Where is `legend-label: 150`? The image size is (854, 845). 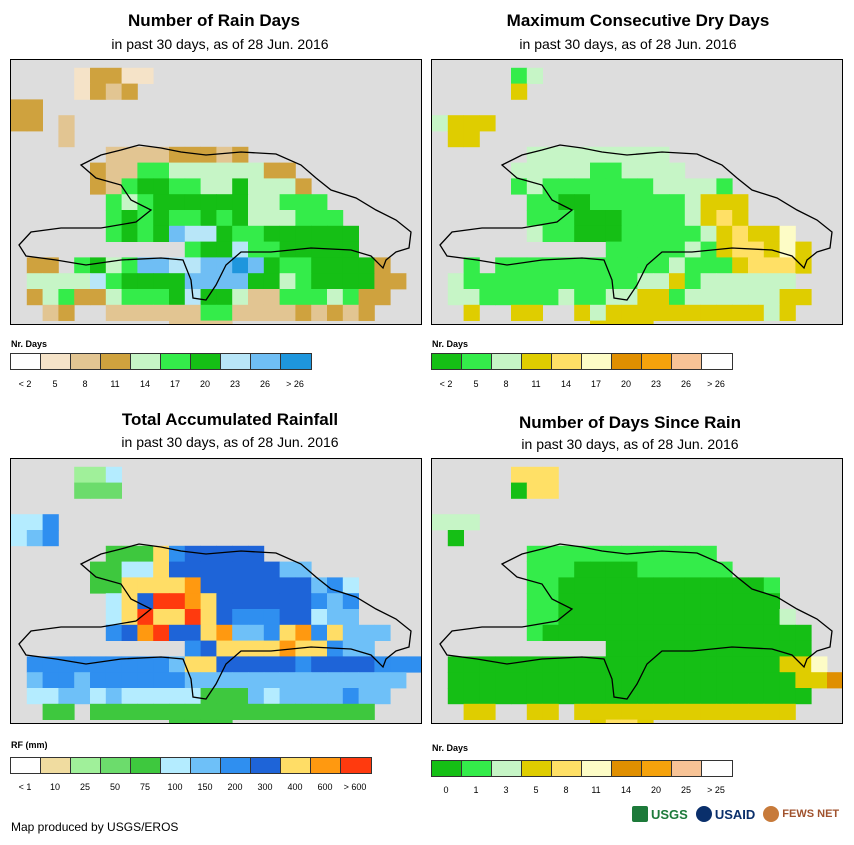 legend-label: 150 is located at coordinates (205, 787).